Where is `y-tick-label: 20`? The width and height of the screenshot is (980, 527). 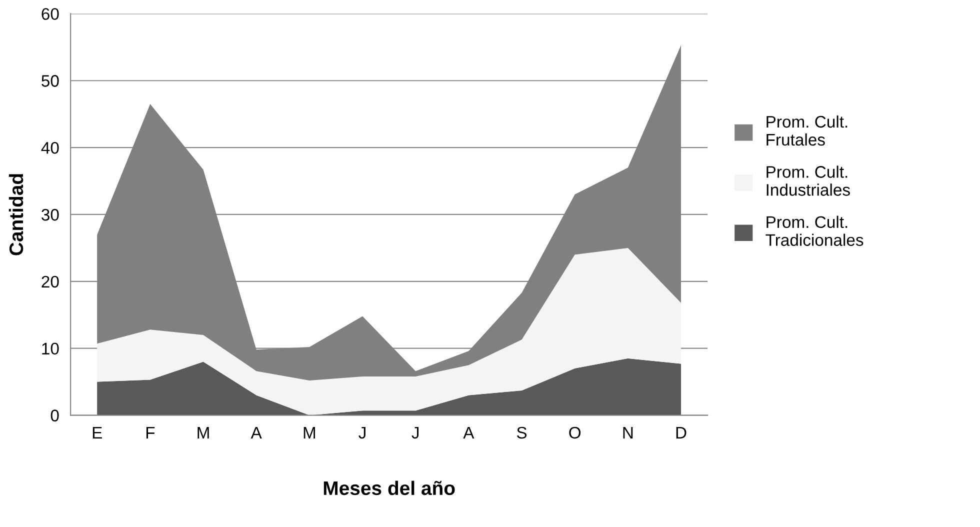 y-tick-label: 20 is located at coordinates (50, 282).